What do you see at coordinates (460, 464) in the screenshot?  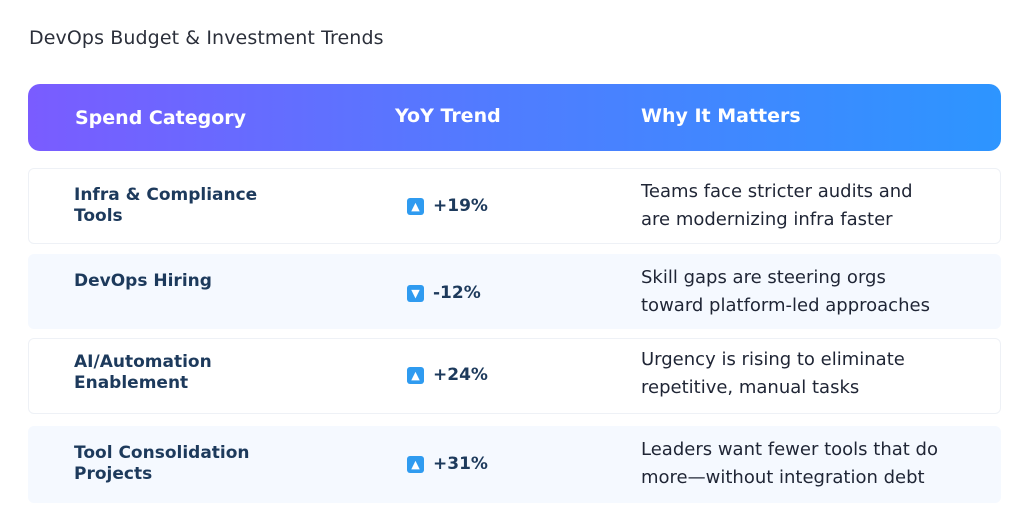 I see `trend-value: +31%` at bounding box center [460, 464].